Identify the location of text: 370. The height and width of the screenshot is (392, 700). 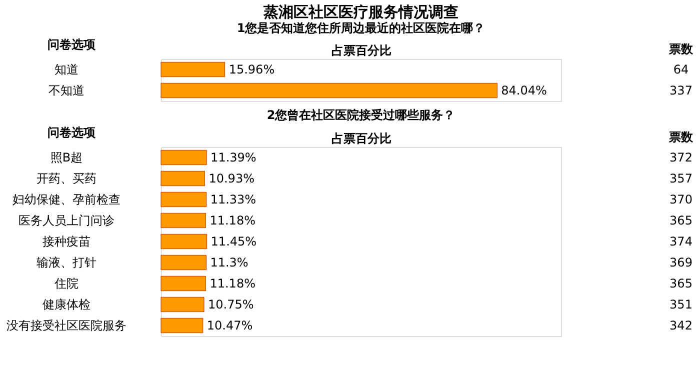
(681, 199).